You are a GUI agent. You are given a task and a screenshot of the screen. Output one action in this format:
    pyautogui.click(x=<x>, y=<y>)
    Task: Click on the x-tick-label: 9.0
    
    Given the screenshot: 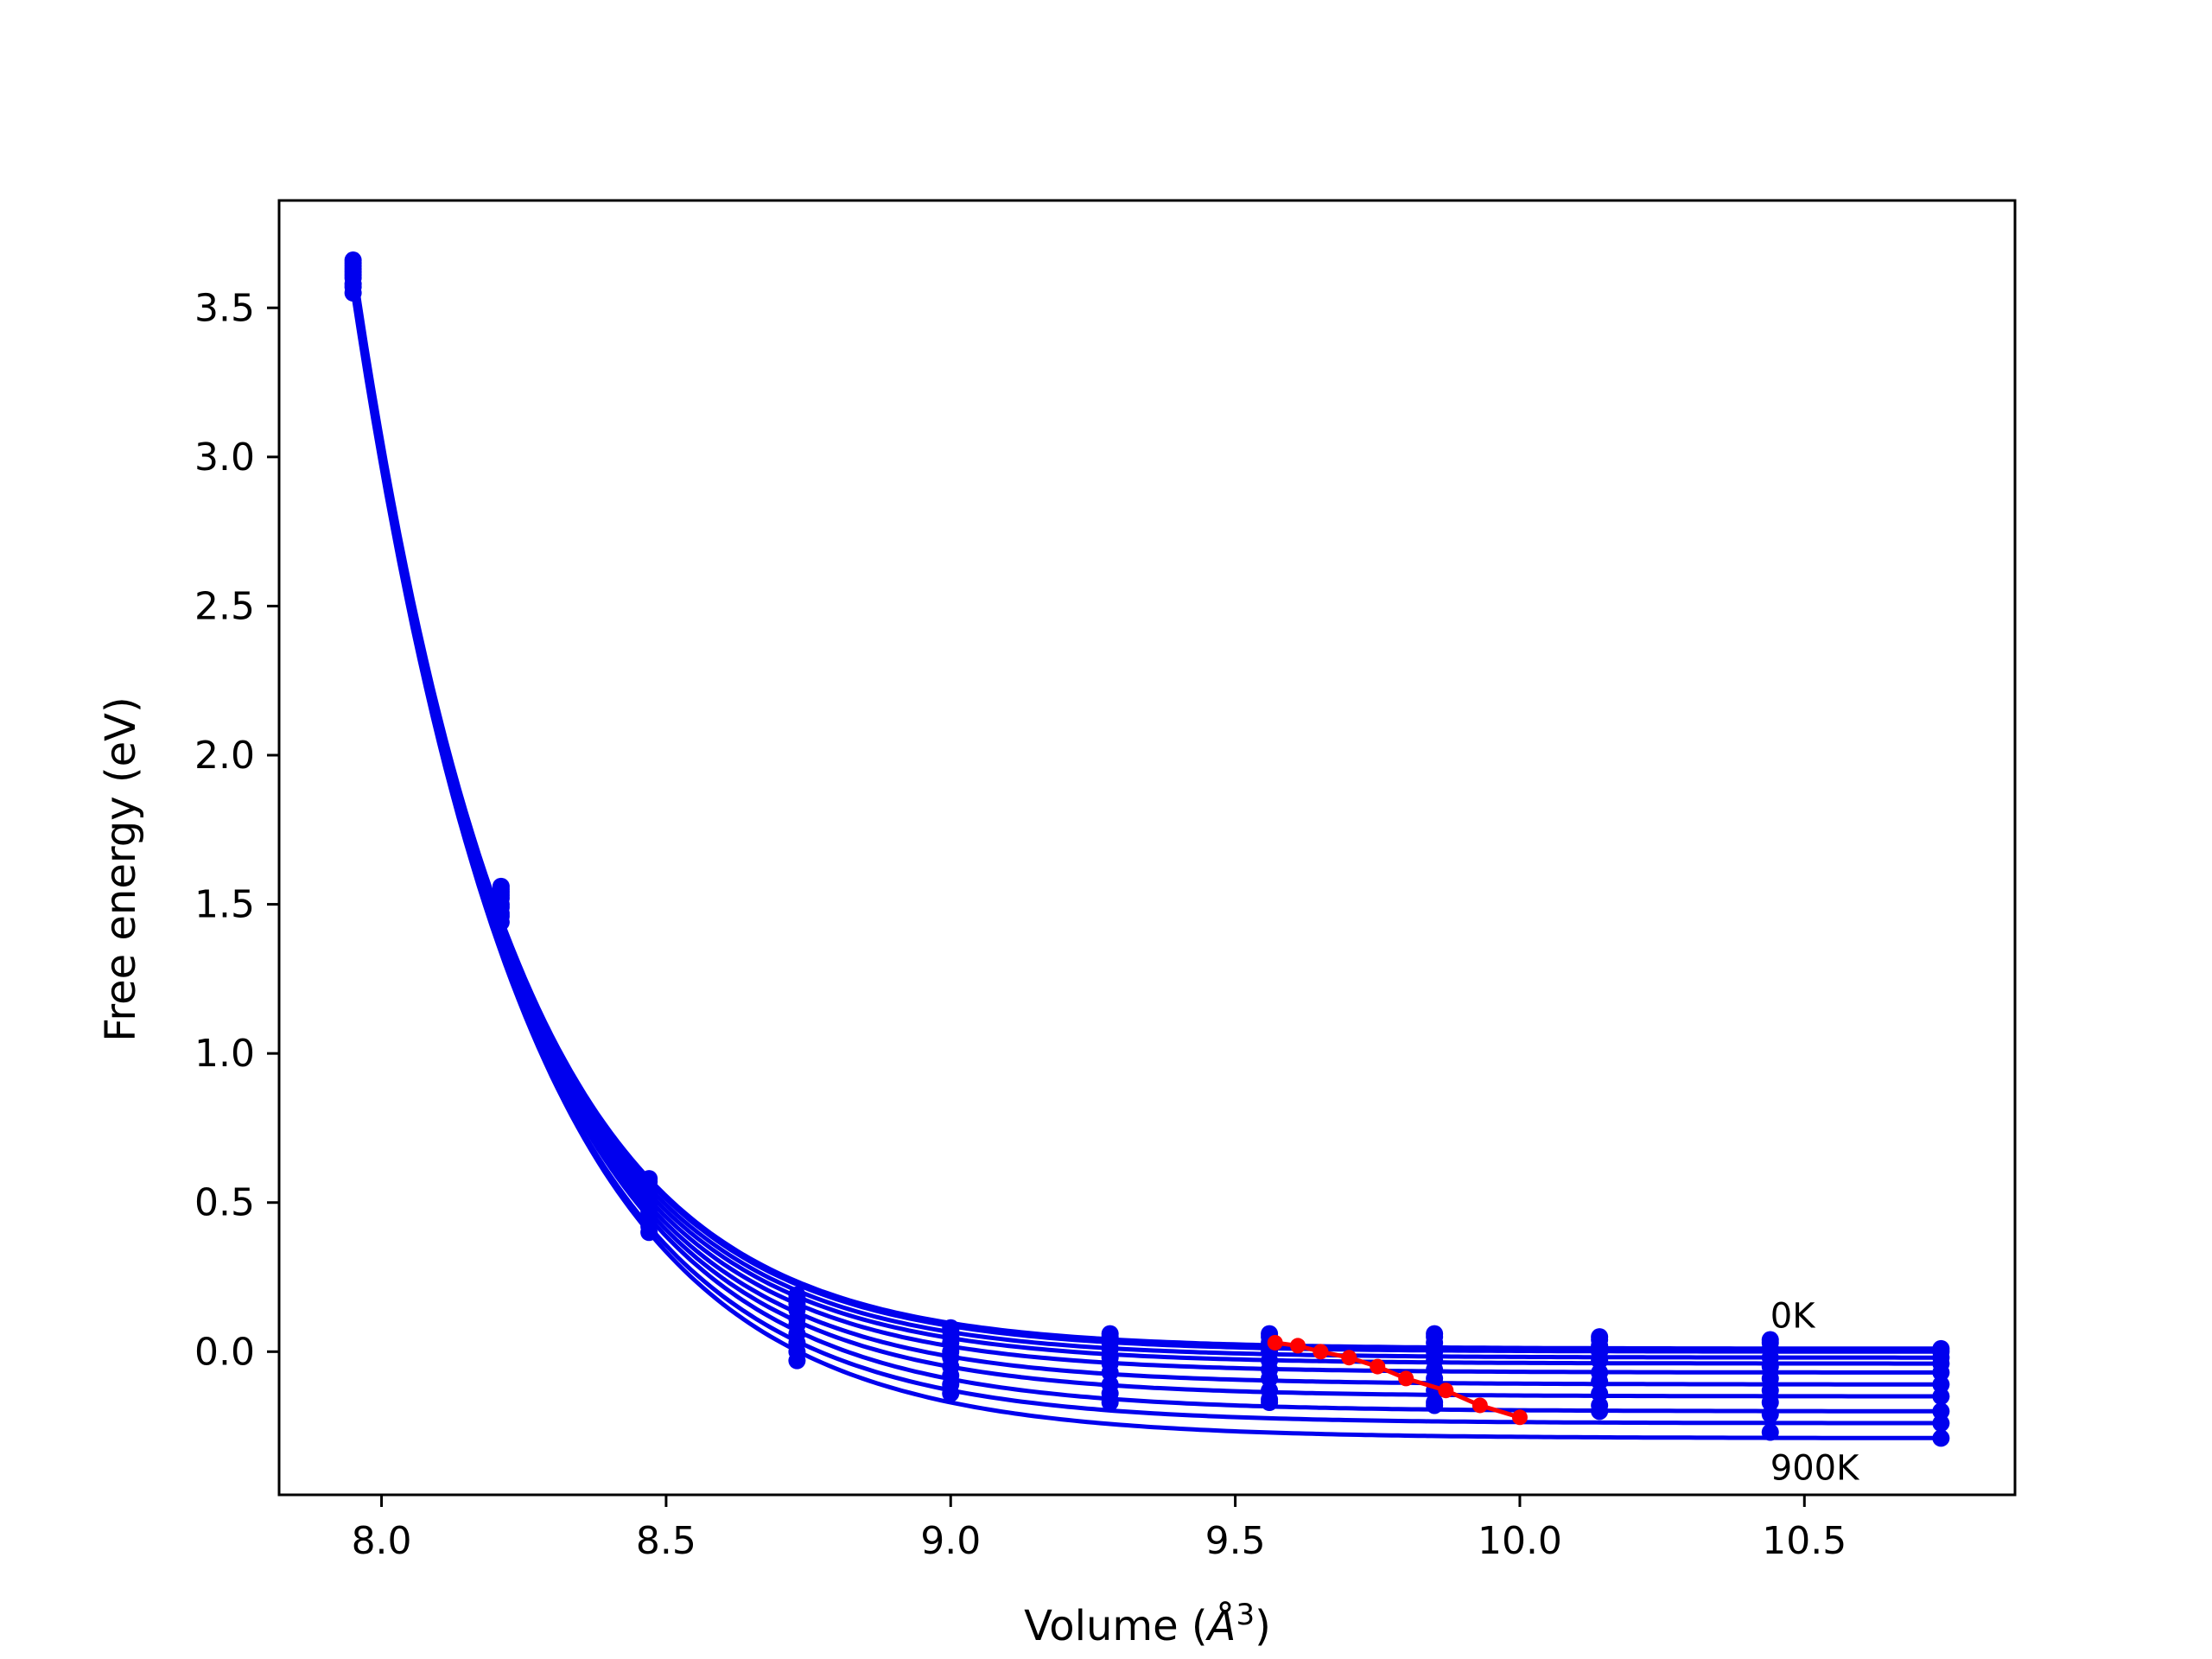 What is the action you would take?
    pyautogui.click(x=950, y=1541)
    